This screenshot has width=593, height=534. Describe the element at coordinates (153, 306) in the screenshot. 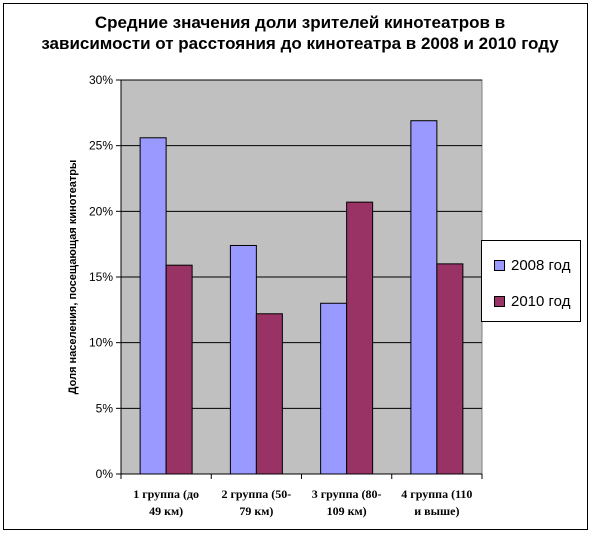

I see `bar-2008-год-1` at that location.